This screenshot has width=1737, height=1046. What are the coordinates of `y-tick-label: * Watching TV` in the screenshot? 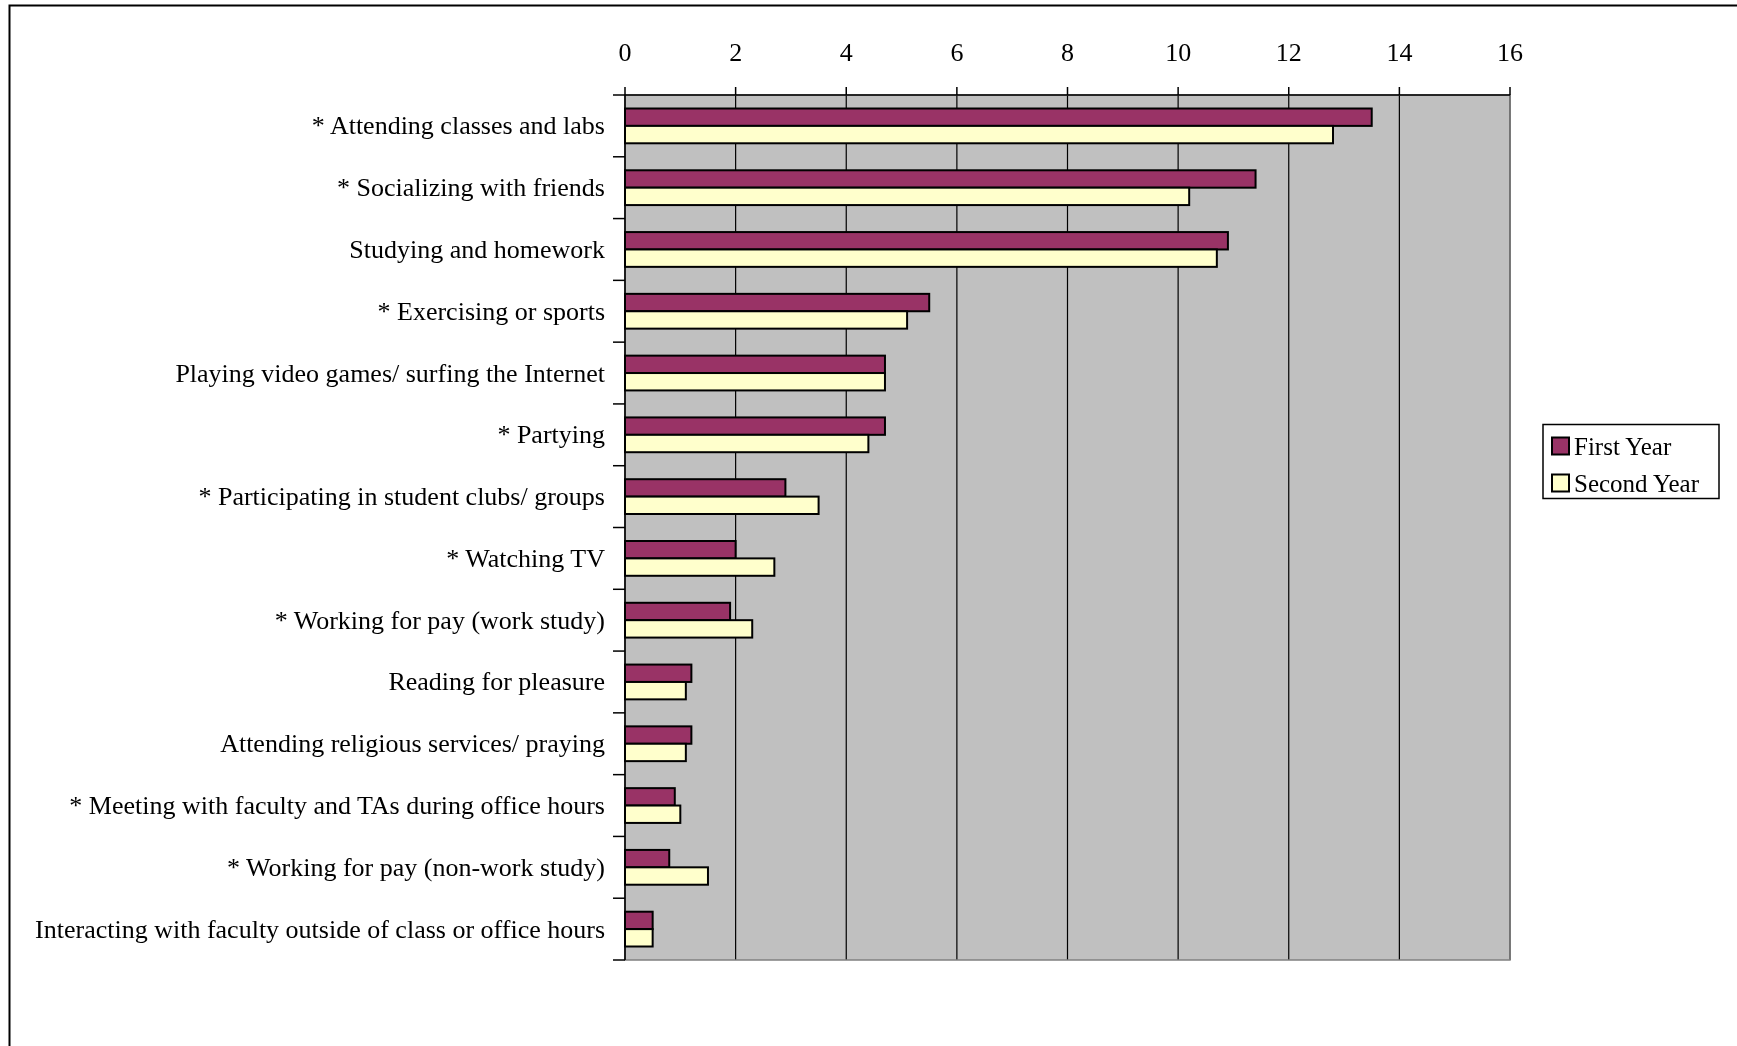 It's located at (526, 558).